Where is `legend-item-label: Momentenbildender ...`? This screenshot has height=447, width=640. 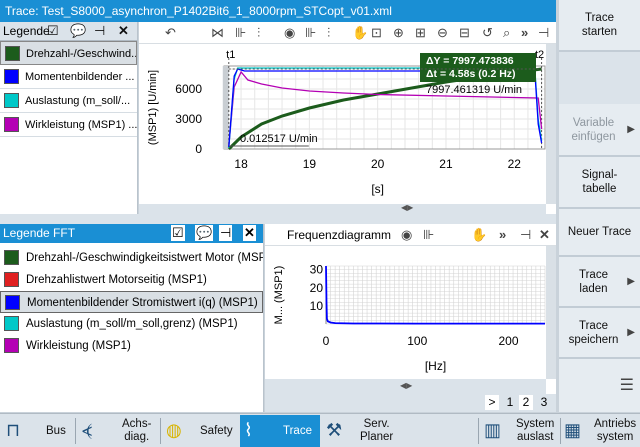
legend-item-label: Momentenbildender ... is located at coordinates (80, 77).